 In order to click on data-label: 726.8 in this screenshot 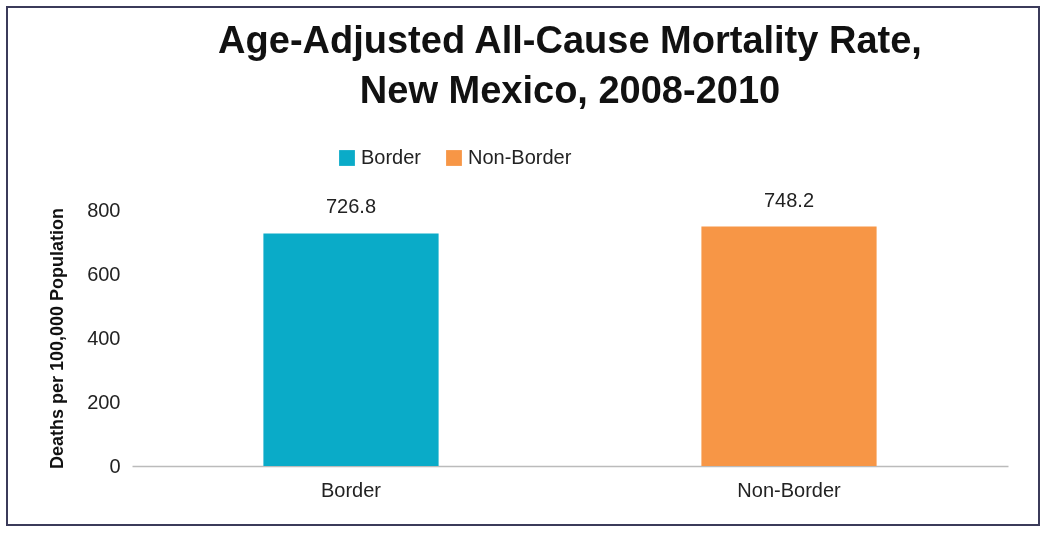, I will do `click(351, 206)`.